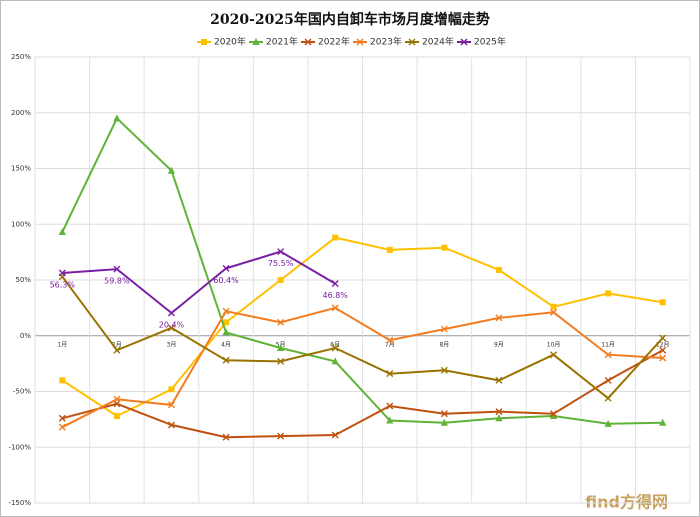 Image resolution: width=700 pixels, height=517 pixels. What do you see at coordinates (390, 344) in the screenshot?
I see `x-tick-label: 7月` at bounding box center [390, 344].